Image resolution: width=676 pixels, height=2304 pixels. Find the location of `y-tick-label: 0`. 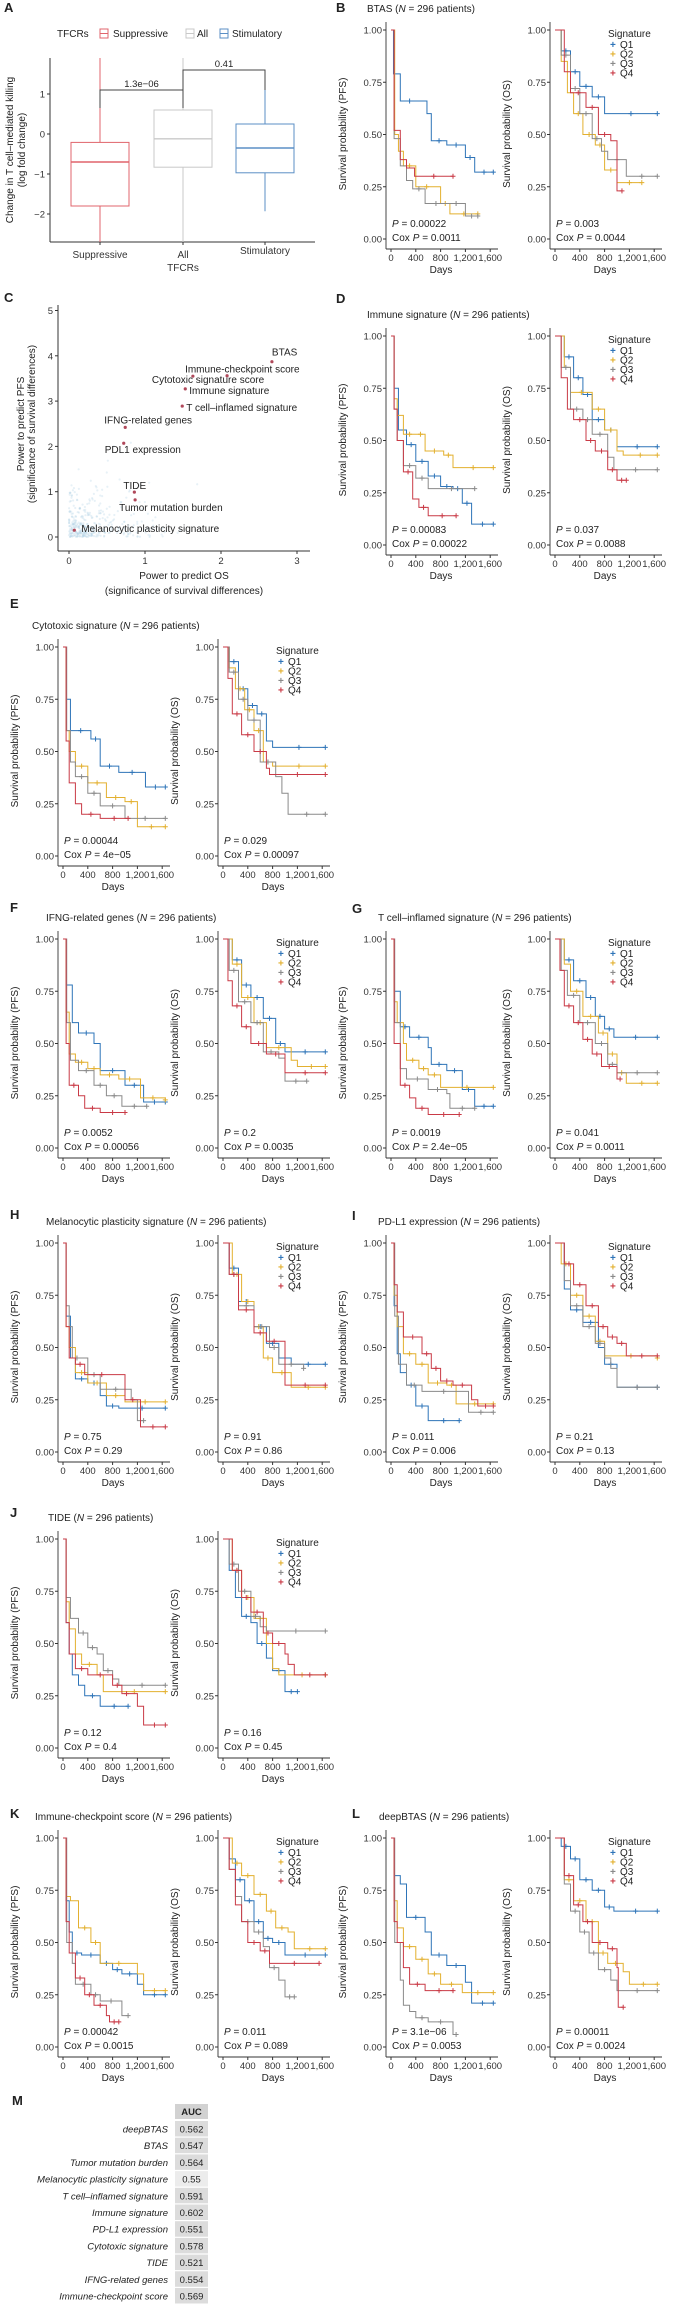

y-tick-label: 0 is located at coordinates (42, 135).